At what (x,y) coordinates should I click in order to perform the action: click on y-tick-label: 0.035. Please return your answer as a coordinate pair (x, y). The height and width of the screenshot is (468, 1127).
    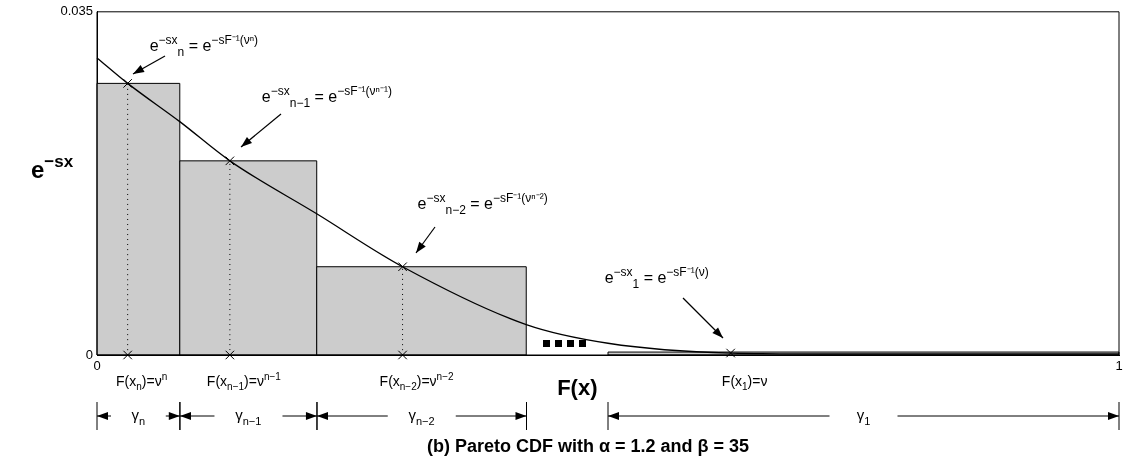
    Looking at the image, I should click on (76, 11).